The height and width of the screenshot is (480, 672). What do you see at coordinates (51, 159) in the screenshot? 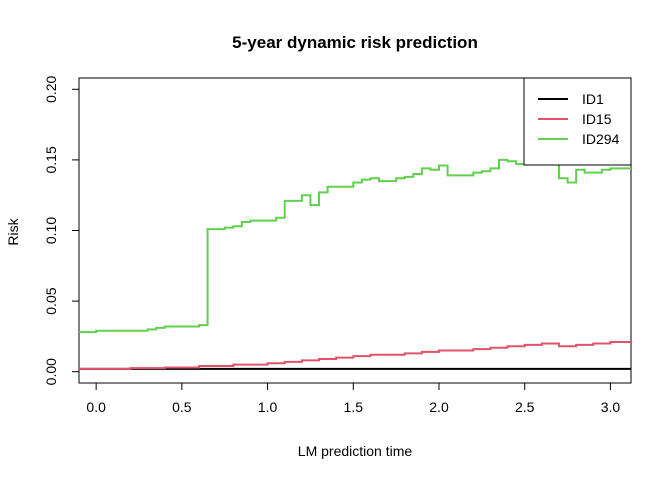
I see `y-tick-label: 0.15` at bounding box center [51, 159].